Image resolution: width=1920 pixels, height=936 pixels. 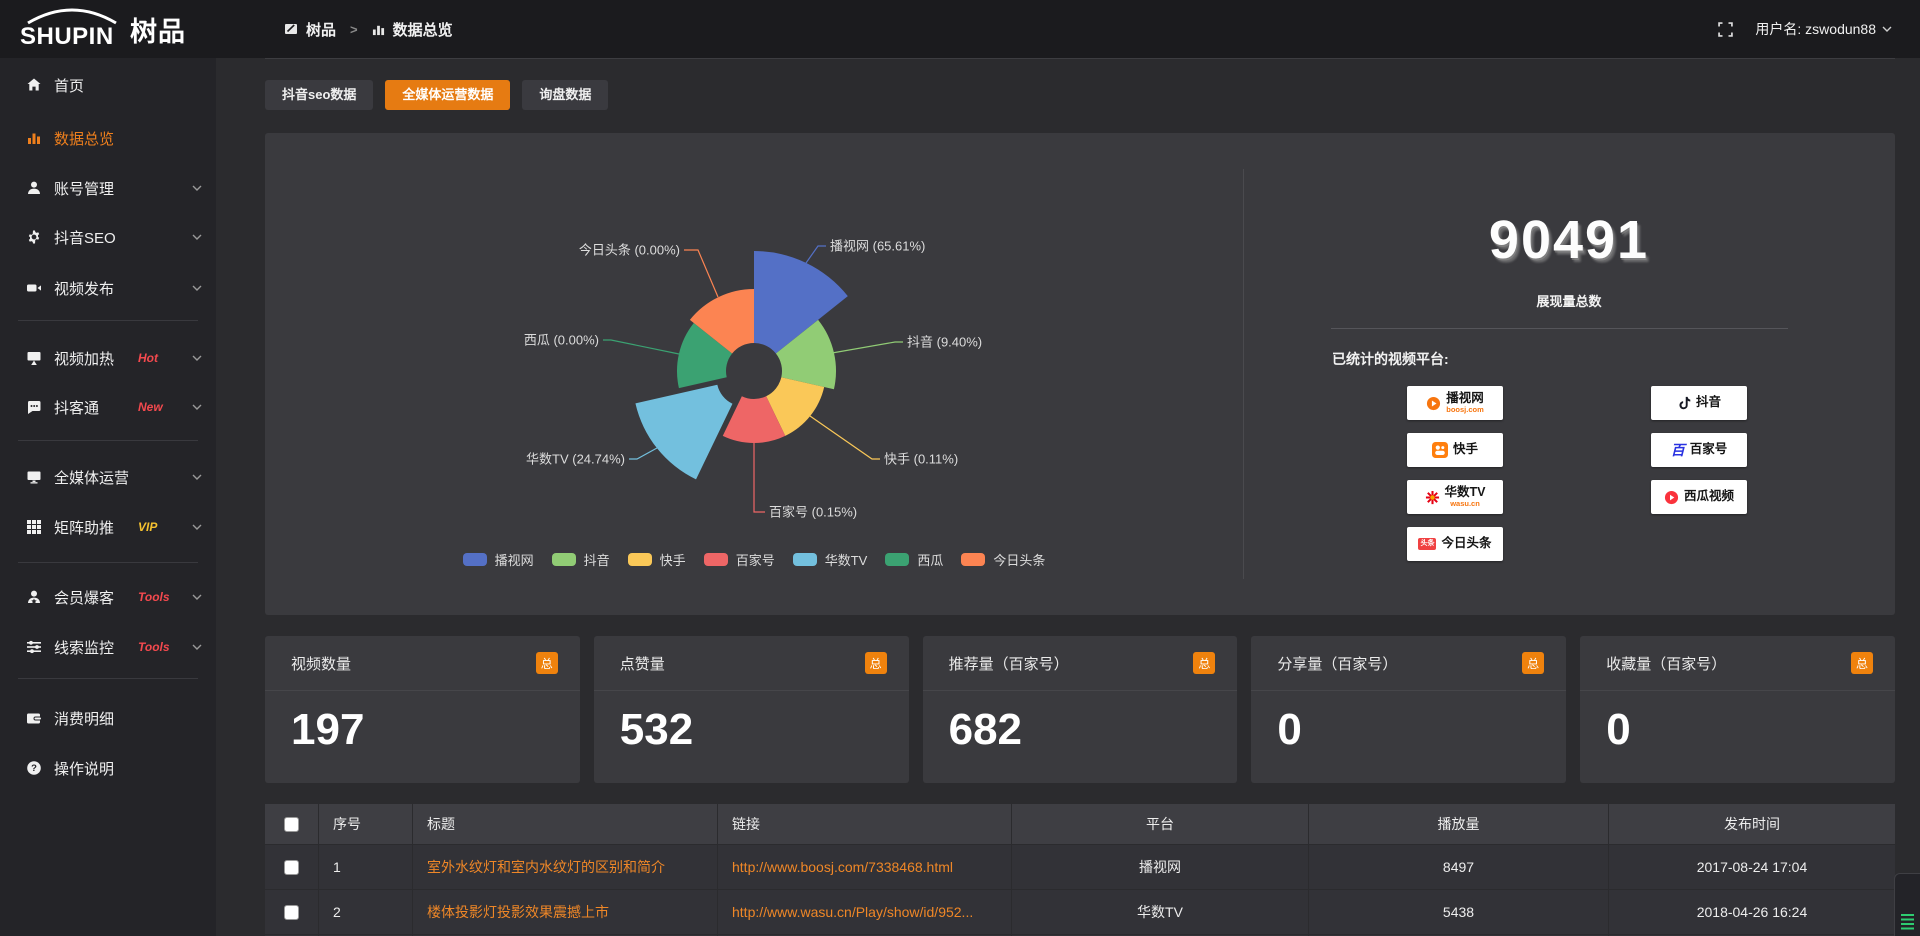 What do you see at coordinates (108, 647) in the screenshot?
I see `sidebar-item-lead-monitoring: 线索监控 Tools` at bounding box center [108, 647].